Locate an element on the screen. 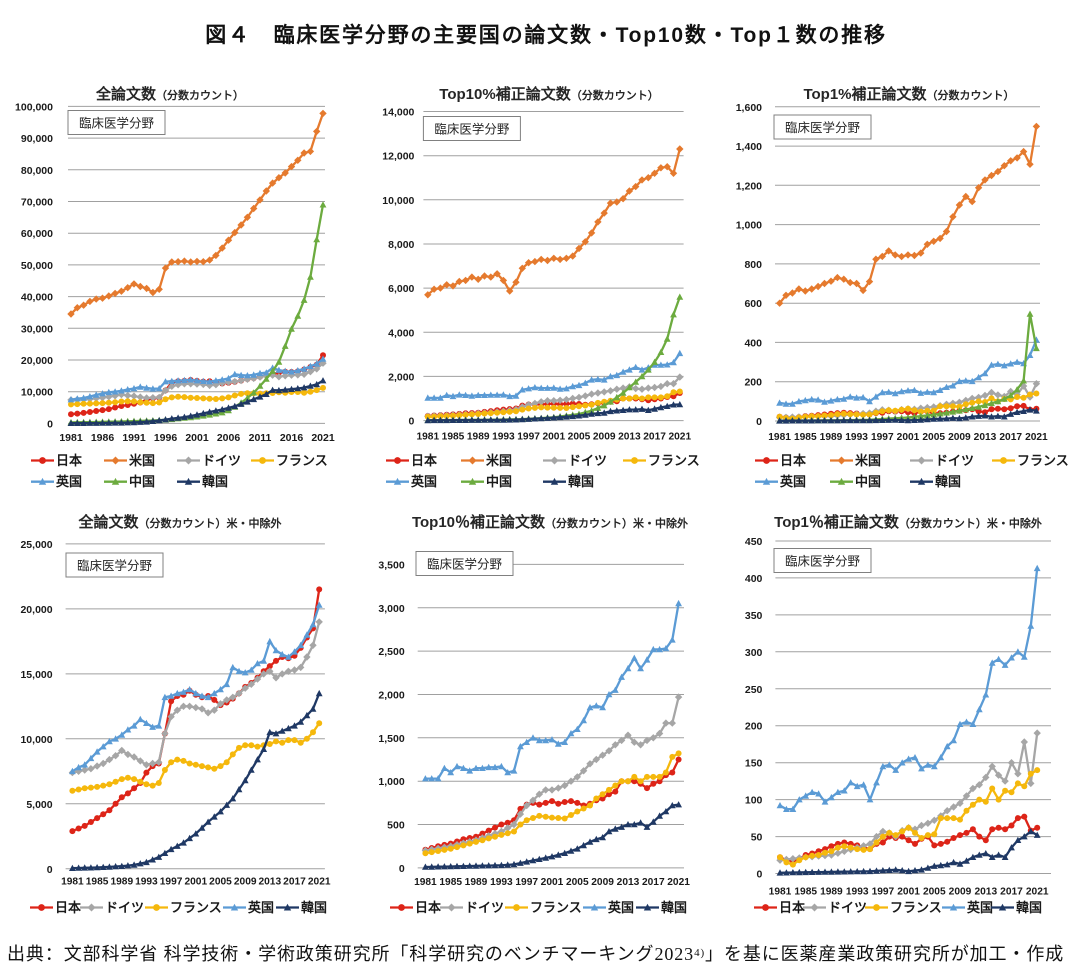 The width and height of the screenshot is (1074, 978). svg-text: 1,500 is located at coordinates (391, 739).